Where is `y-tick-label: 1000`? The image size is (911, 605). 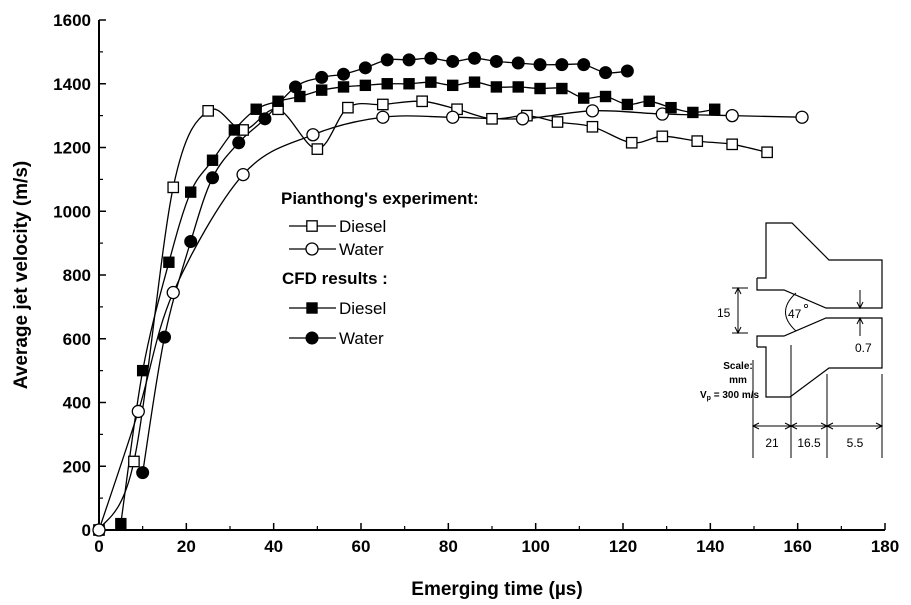 y-tick-label: 1000 is located at coordinates (72, 211).